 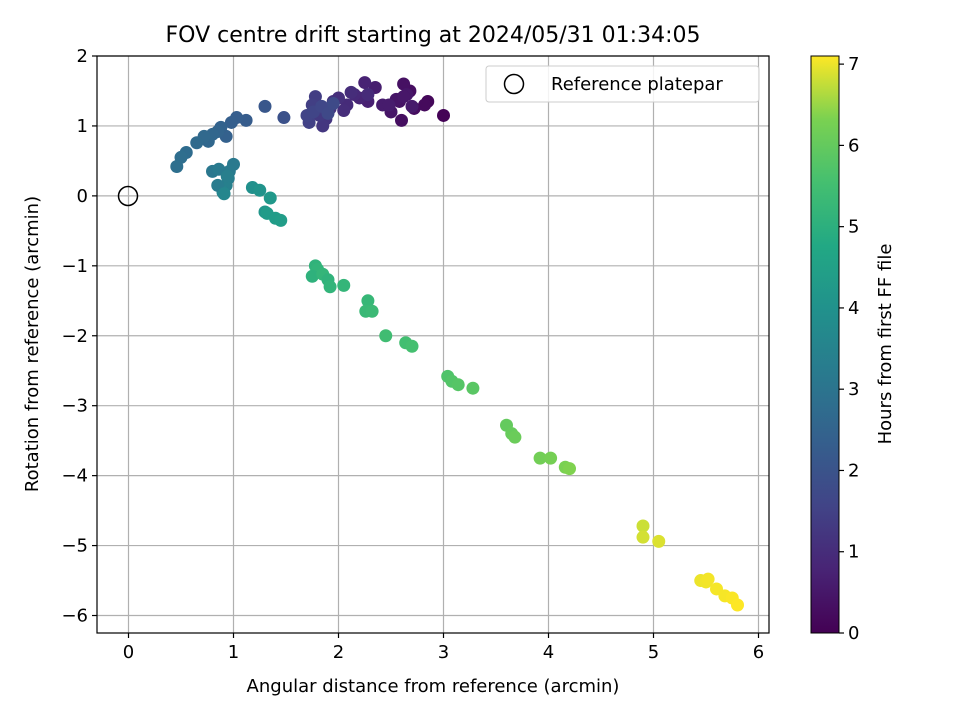 I want to click on colorbar-tick-label: 5, so click(x=853, y=227).